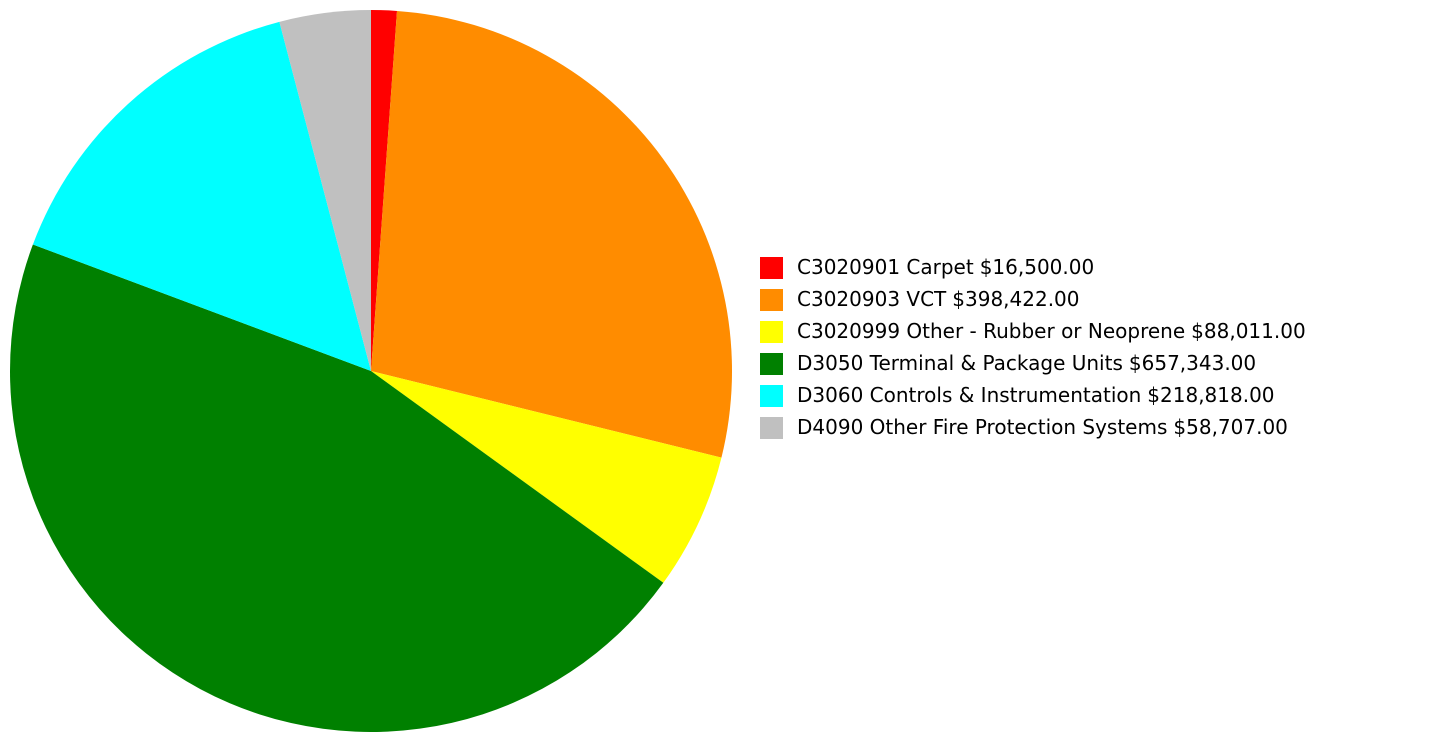 This screenshot has height=732, width=1429. Describe the element at coordinates (1248, 331) in the screenshot. I see `legend-value: $88,011.00` at that location.